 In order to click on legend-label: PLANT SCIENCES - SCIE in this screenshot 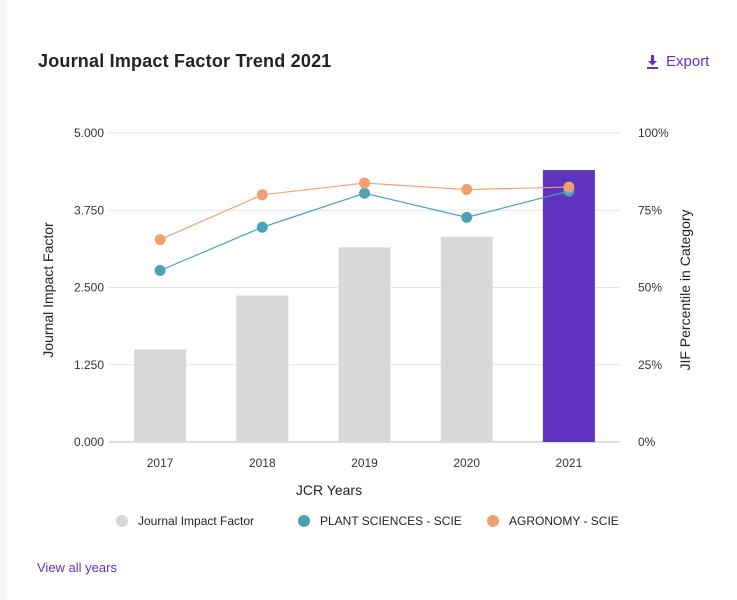, I will do `click(391, 521)`.